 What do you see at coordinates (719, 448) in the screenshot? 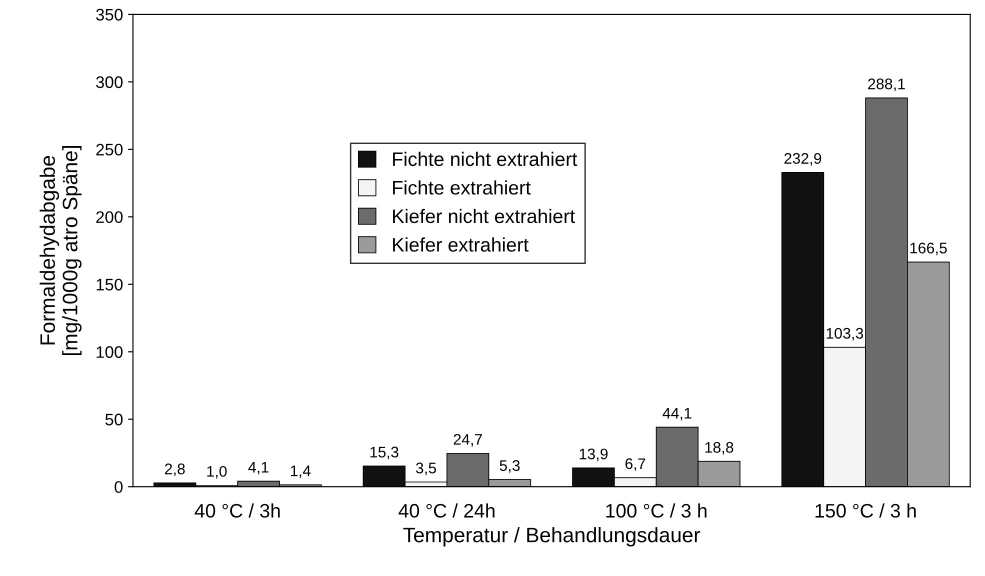
I see `data-label: 18,8` at bounding box center [719, 448].